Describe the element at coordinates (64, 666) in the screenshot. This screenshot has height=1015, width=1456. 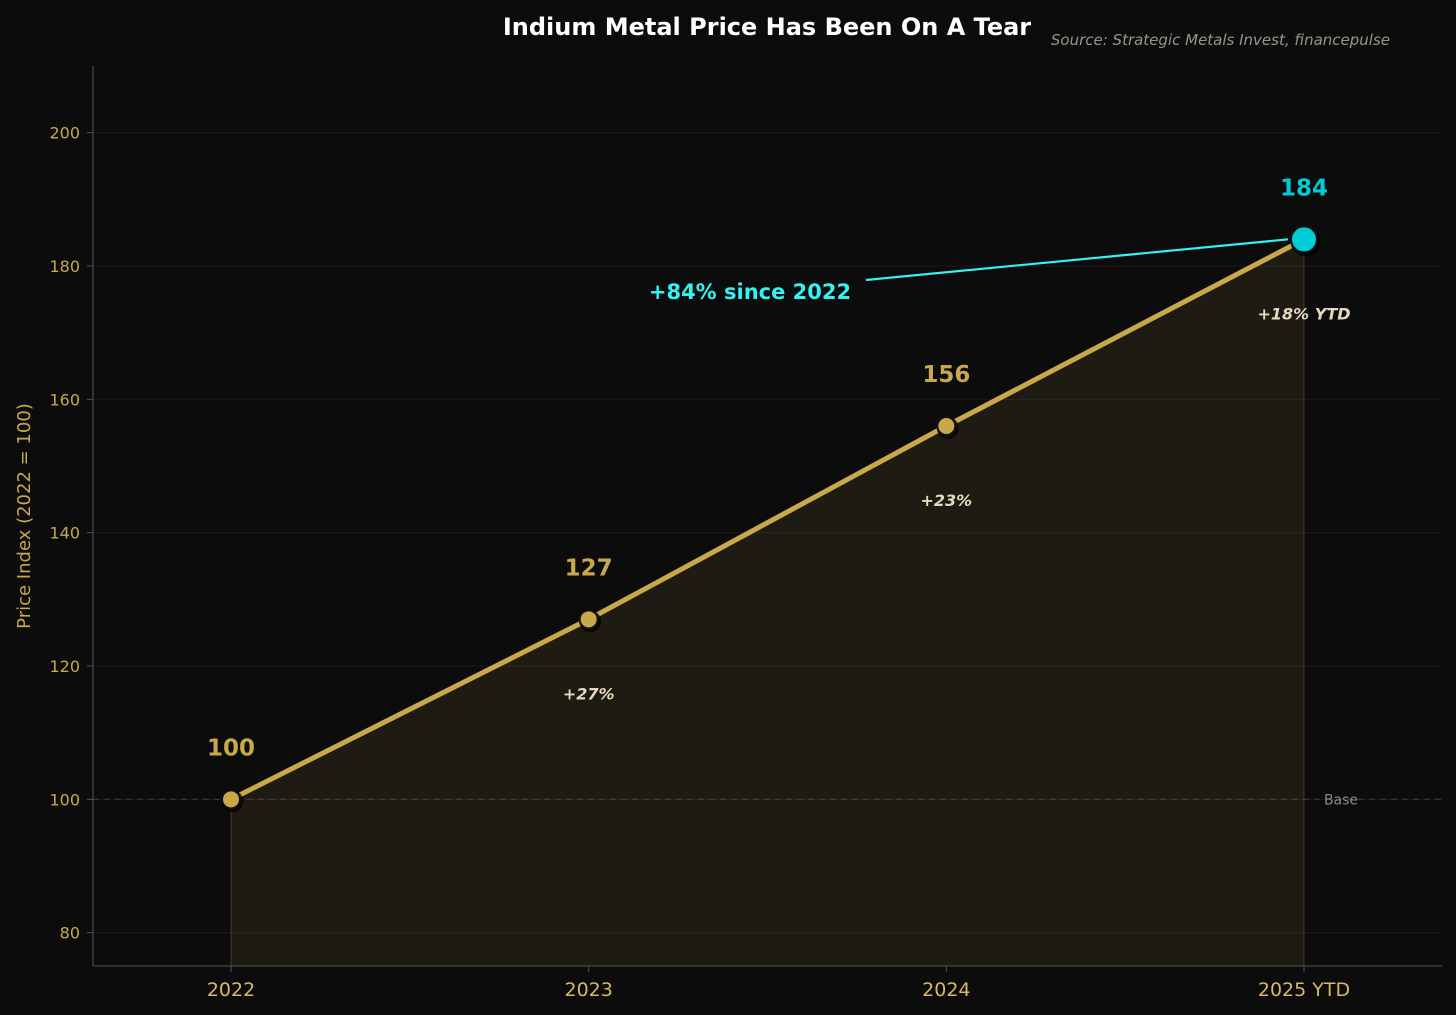
I see `y-tick-label-120: 120` at that location.